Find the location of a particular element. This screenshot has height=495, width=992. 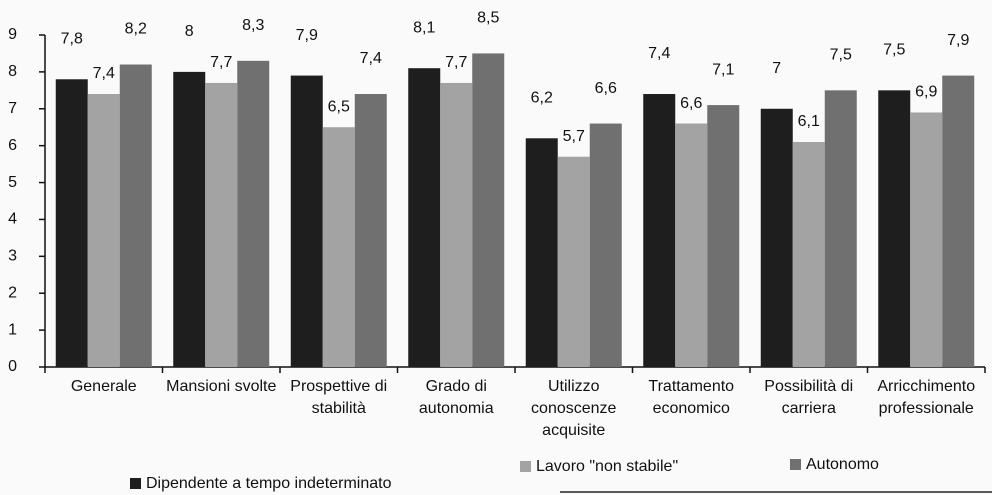

y-tick-label: 7 is located at coordinates (12, 108).